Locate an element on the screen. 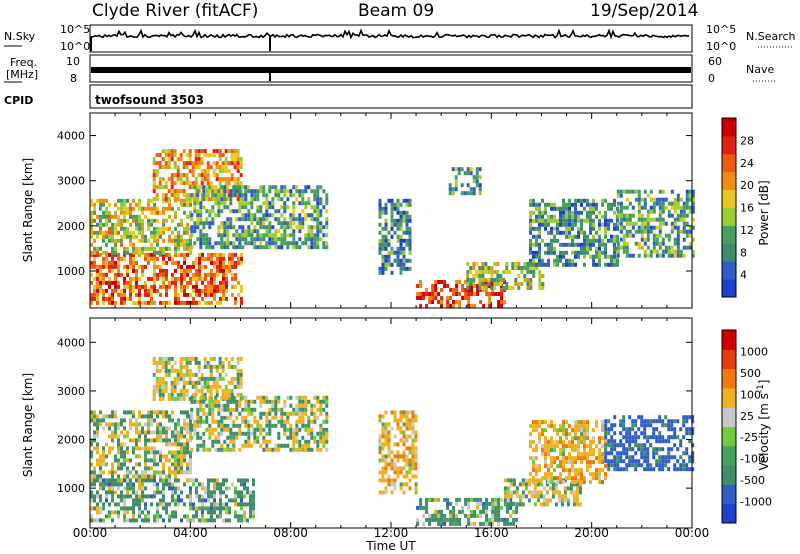  colorbar-tick-label: -500 is located at coordinates (752, 480).